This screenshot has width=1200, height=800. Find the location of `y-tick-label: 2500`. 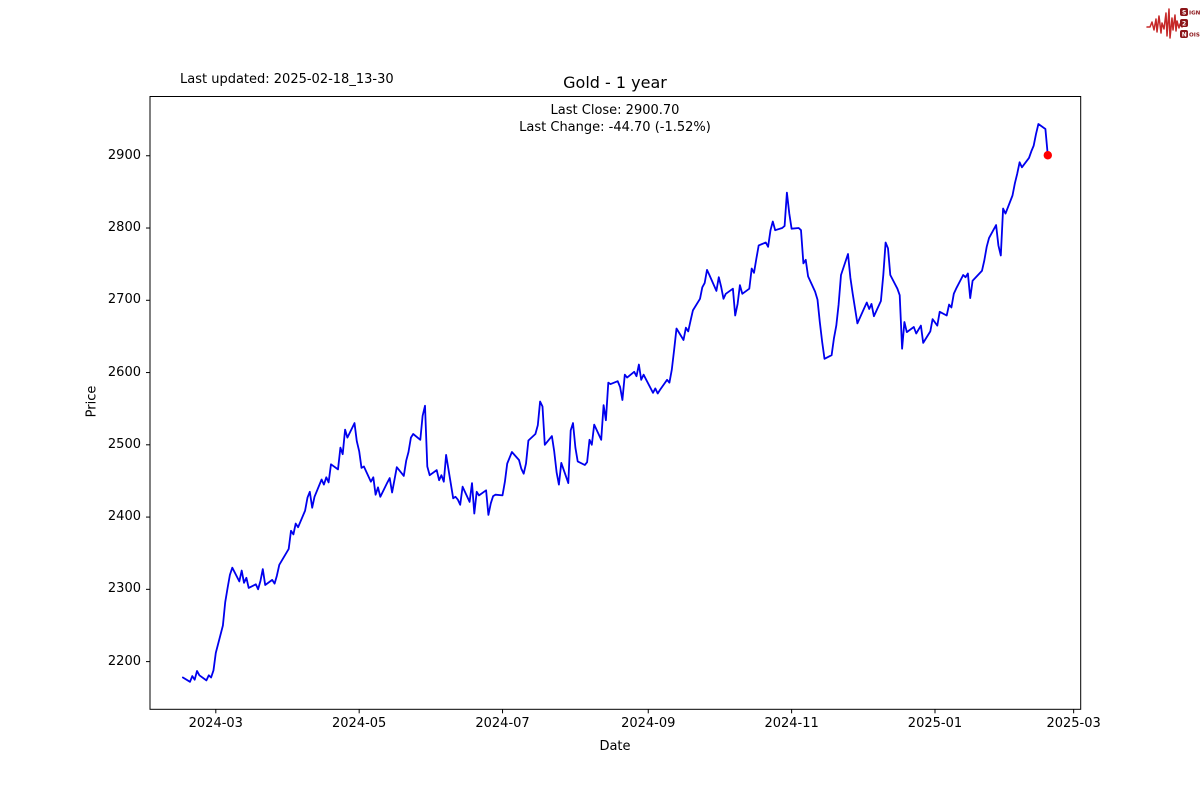

y-tick-label: 2500 is located at coordinates (124, 444).